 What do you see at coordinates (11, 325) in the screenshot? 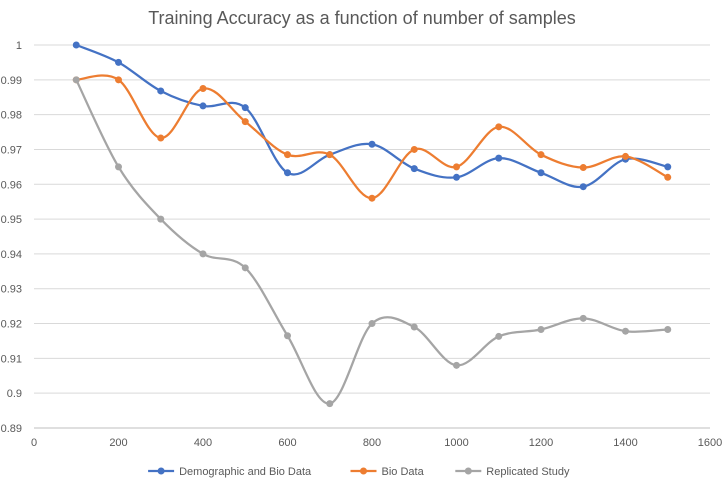
I see `y-tick-label: 0.92` at bounding box center [11, 325].